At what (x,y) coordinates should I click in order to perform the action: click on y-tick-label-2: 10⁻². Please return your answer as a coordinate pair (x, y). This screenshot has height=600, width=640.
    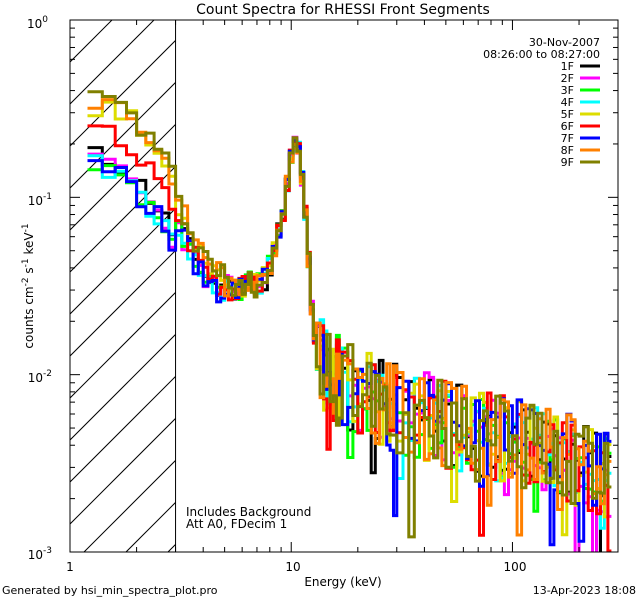
    Looking at the image, I should click on (40, 377).